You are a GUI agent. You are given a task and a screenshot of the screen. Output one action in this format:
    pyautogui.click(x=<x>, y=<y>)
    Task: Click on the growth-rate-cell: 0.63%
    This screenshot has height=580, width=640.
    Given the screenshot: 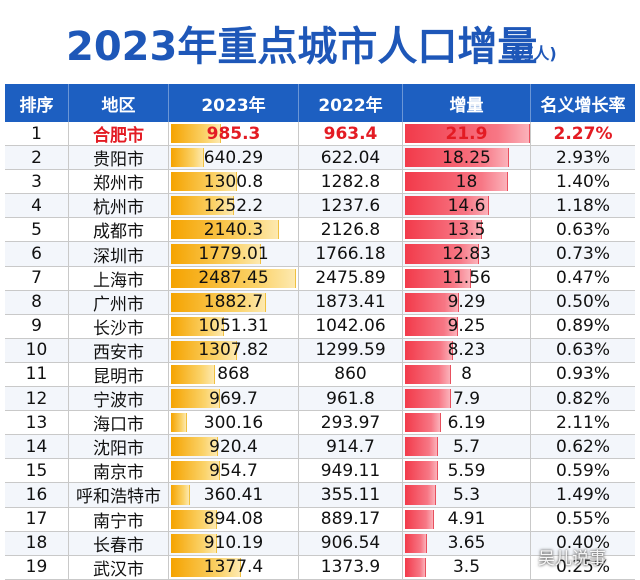 What is the action you would take?
    pyautogui.click(x=583, y=350)
    